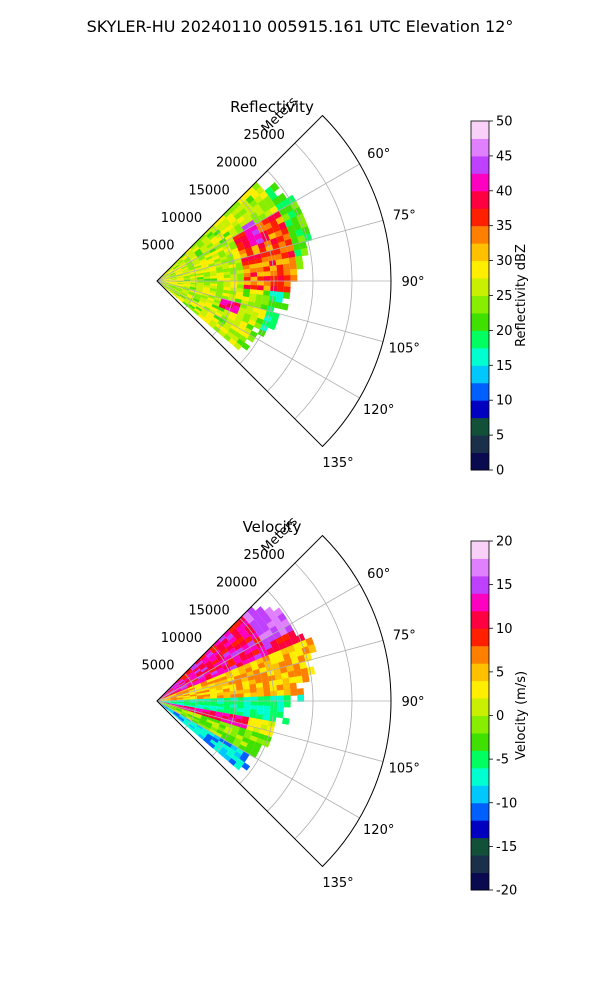  I want to click on colorbar-tick-label: -10, so click(506, 803).